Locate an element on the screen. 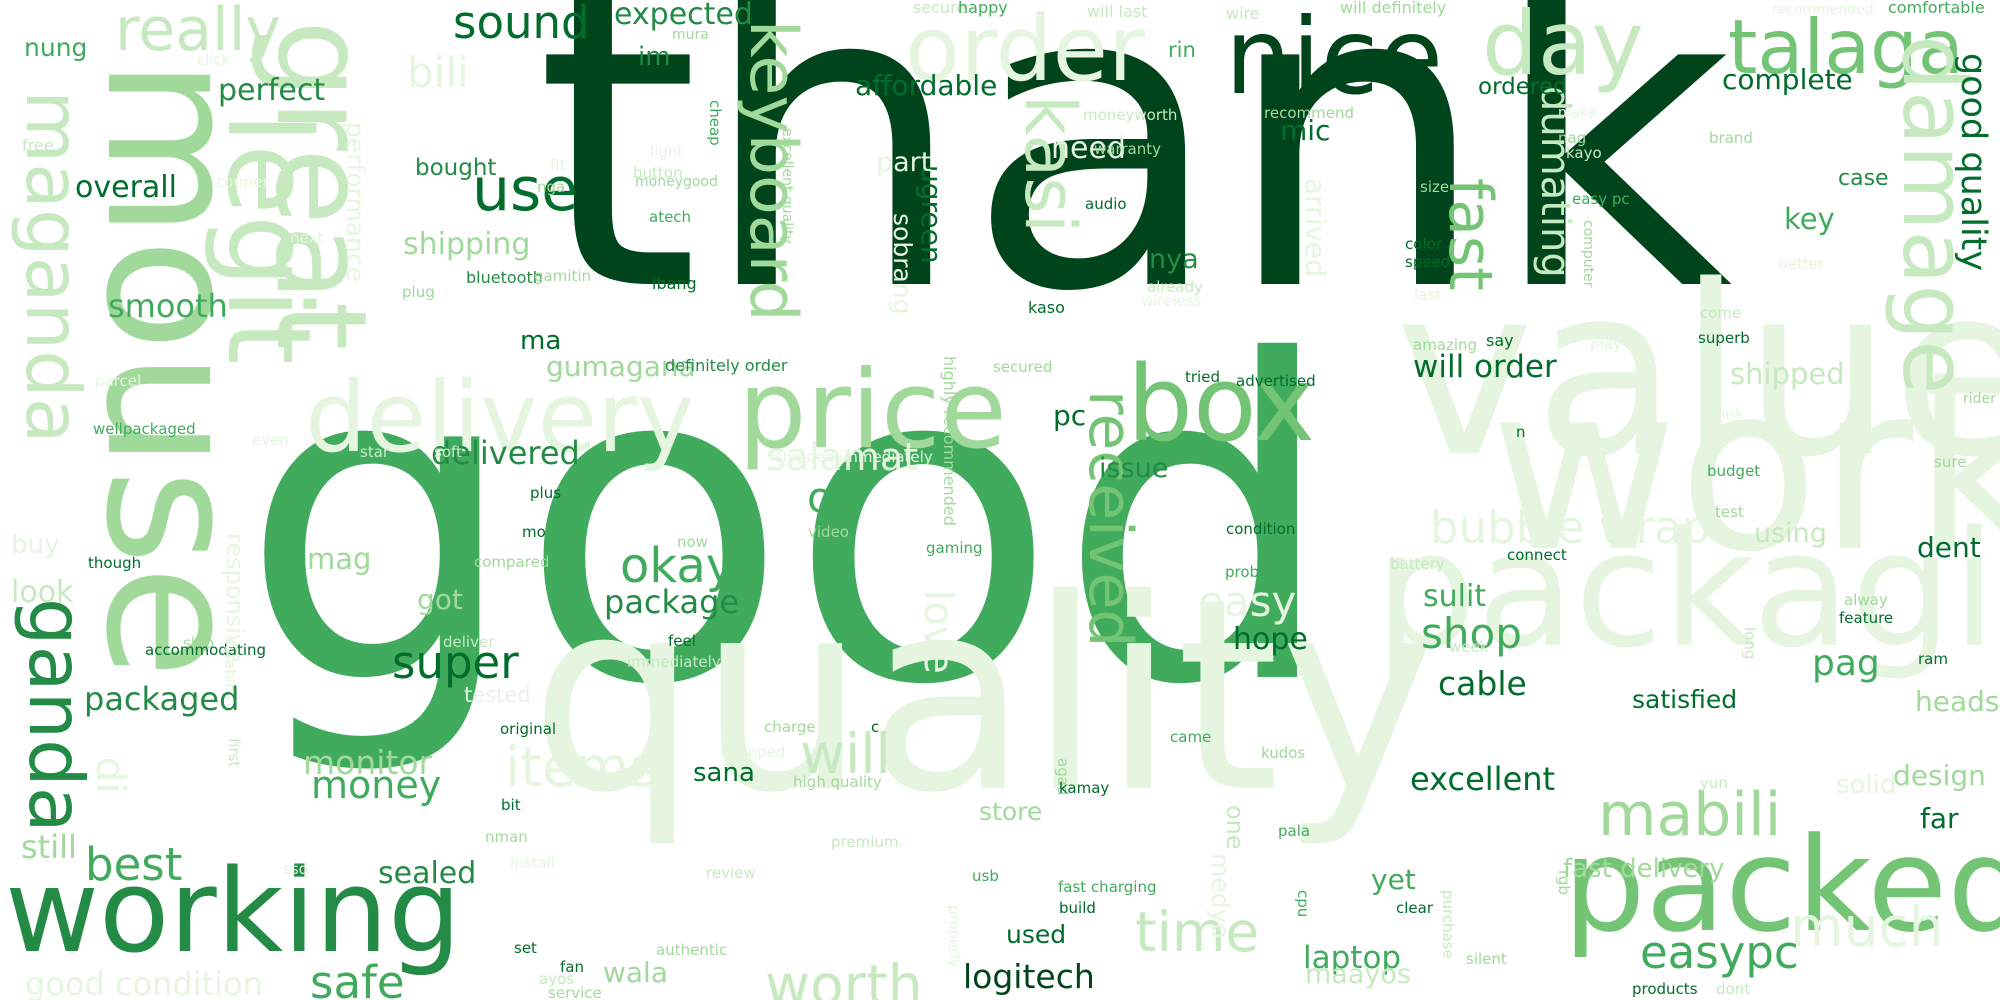 This screenshot has height=1000, width=2000. word-cloud-word: products is located at coordinates (1665, 989).